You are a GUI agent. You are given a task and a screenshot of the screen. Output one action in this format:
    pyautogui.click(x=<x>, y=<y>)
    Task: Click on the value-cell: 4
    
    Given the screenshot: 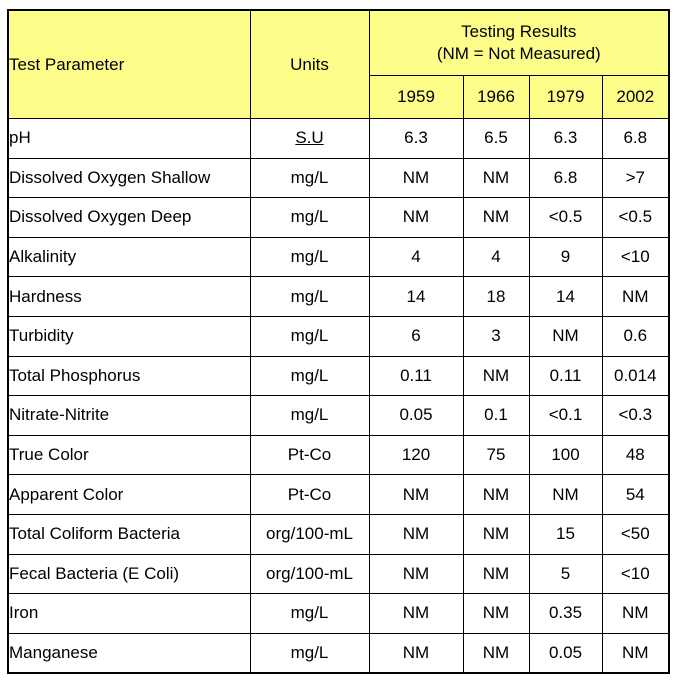 What is the action you would take?
    pyautogui.click(x=496, y=257)
    